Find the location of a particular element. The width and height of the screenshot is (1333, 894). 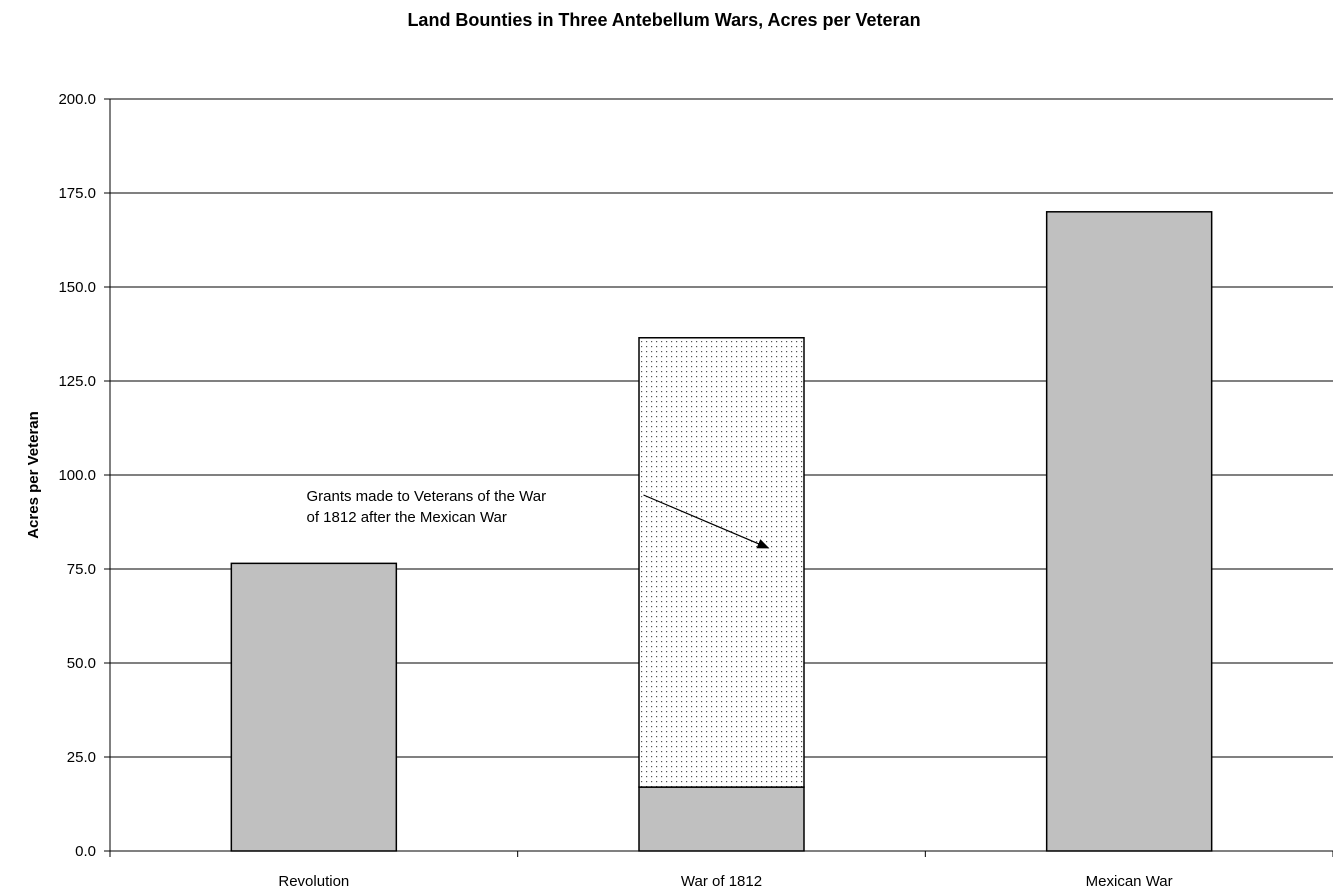

x-tick-label-1: War of 1812 is located at coordinates (721, 881).